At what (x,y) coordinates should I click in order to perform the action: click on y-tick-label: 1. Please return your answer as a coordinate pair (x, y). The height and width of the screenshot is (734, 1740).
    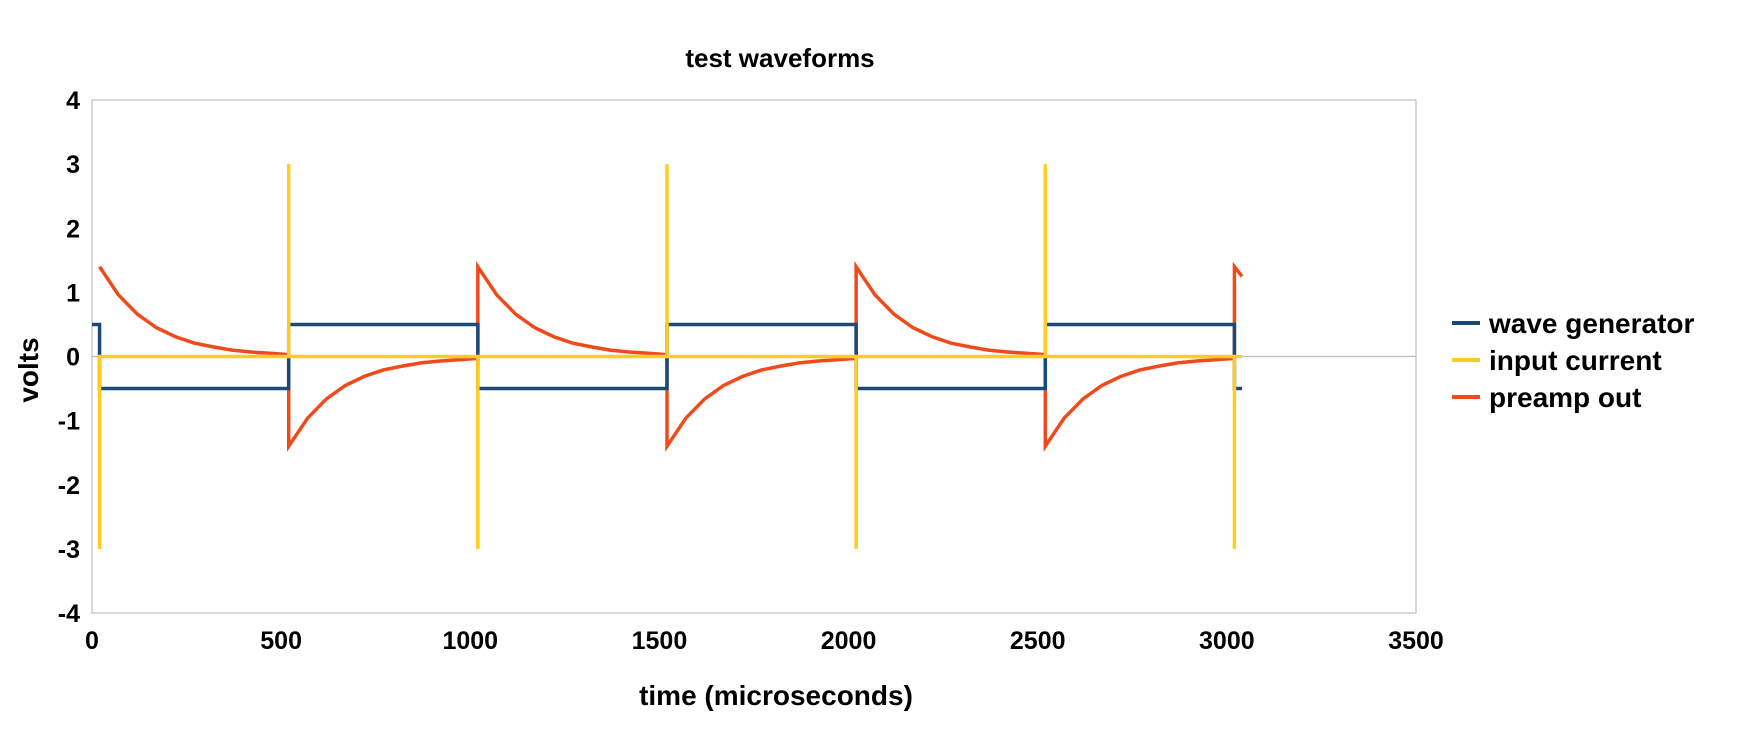
    Looking at the image, I should click on (73, 293).